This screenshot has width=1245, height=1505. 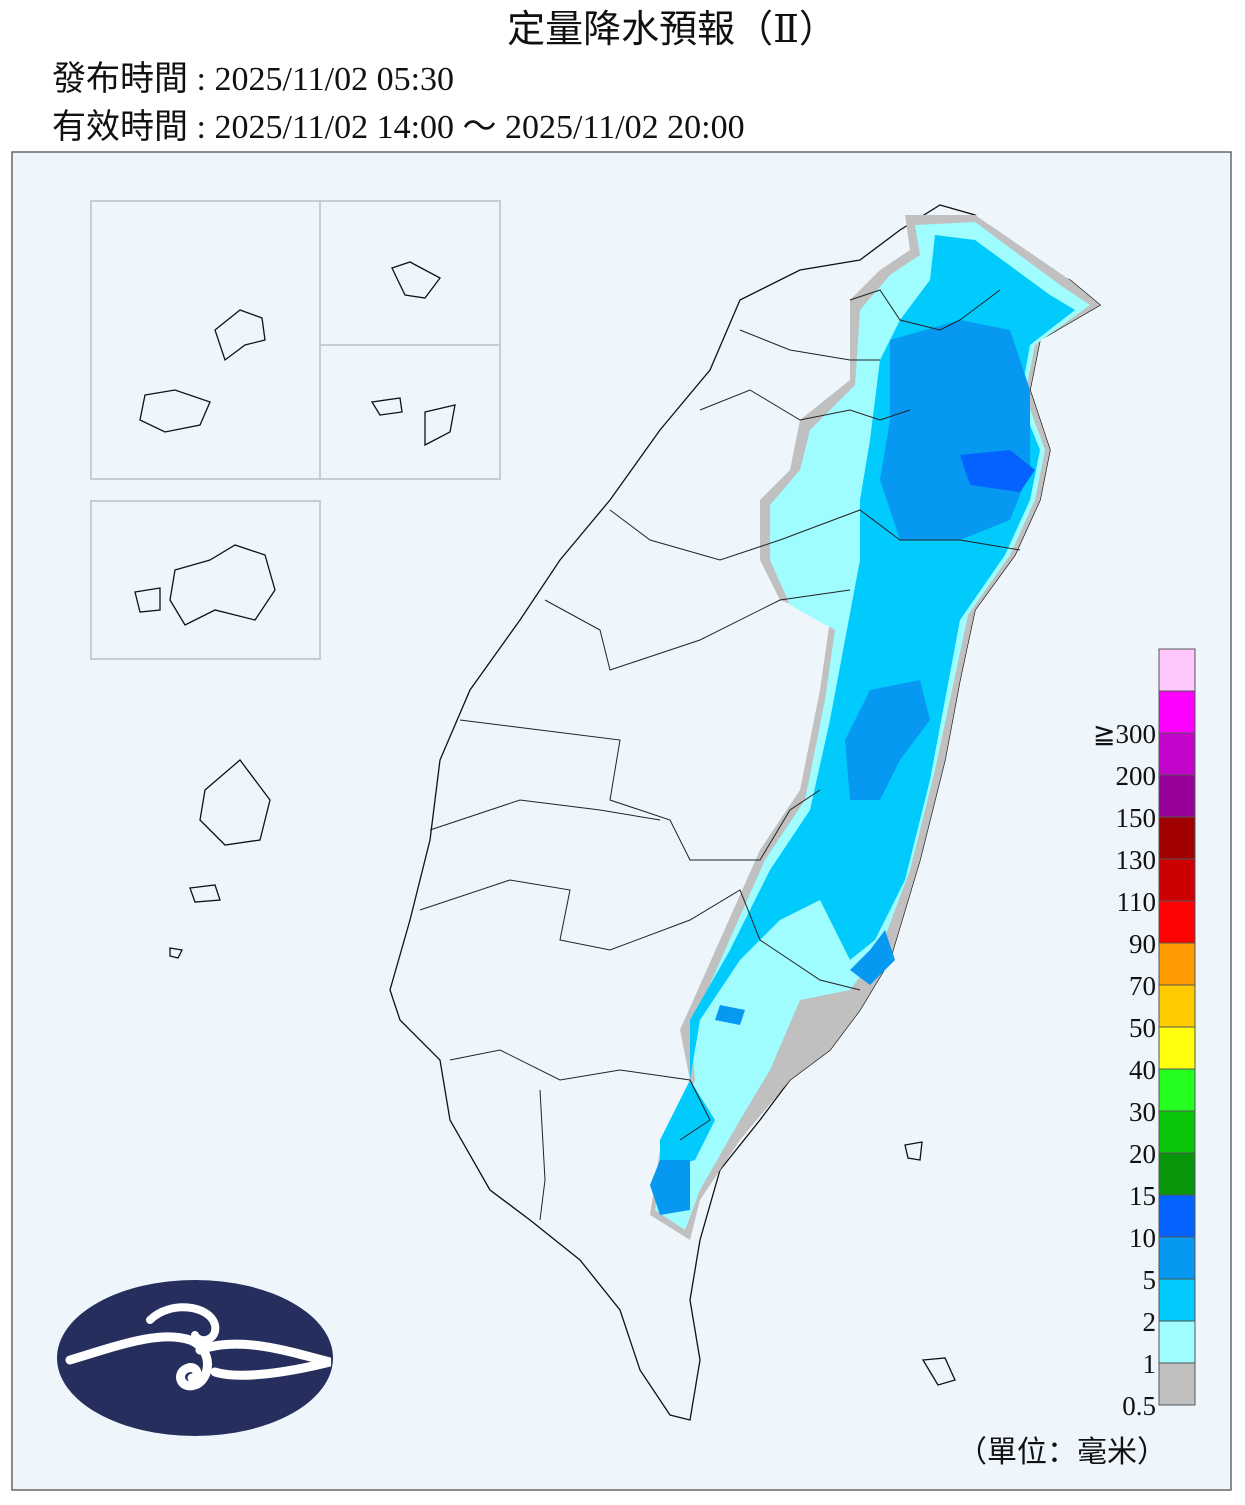 What do you see at coordinates (1136, 818) in the screenshot?
I see `legend-label: 150` at bounding box center [1136, 818].